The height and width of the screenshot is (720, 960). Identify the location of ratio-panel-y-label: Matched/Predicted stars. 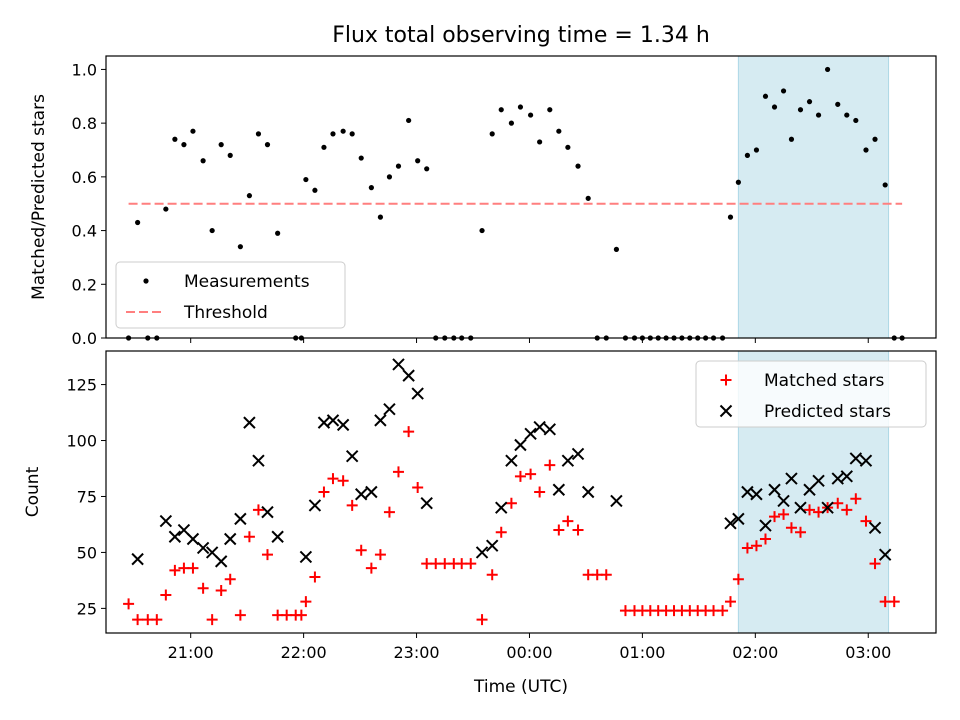
(39, 197).